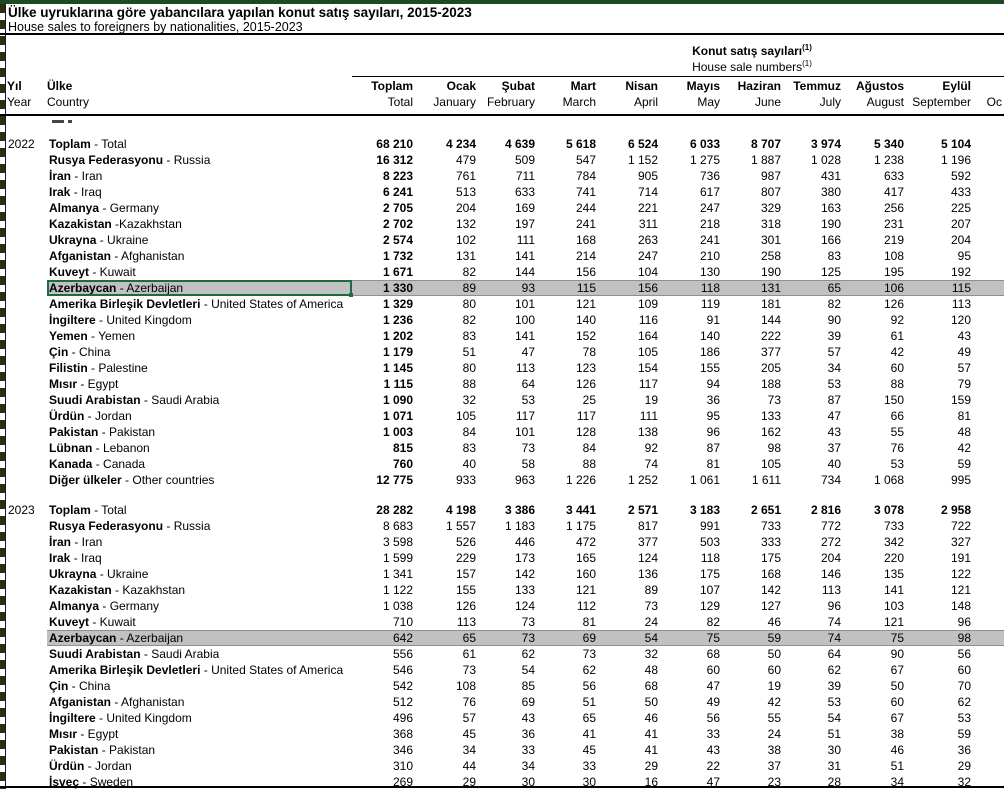 This screenshot has width=1004, height=789. What do you see at coordinates (104, 606) in the screenshot?
I see `country-cell: Almanya - Germany` at bounding box center [104, 606].